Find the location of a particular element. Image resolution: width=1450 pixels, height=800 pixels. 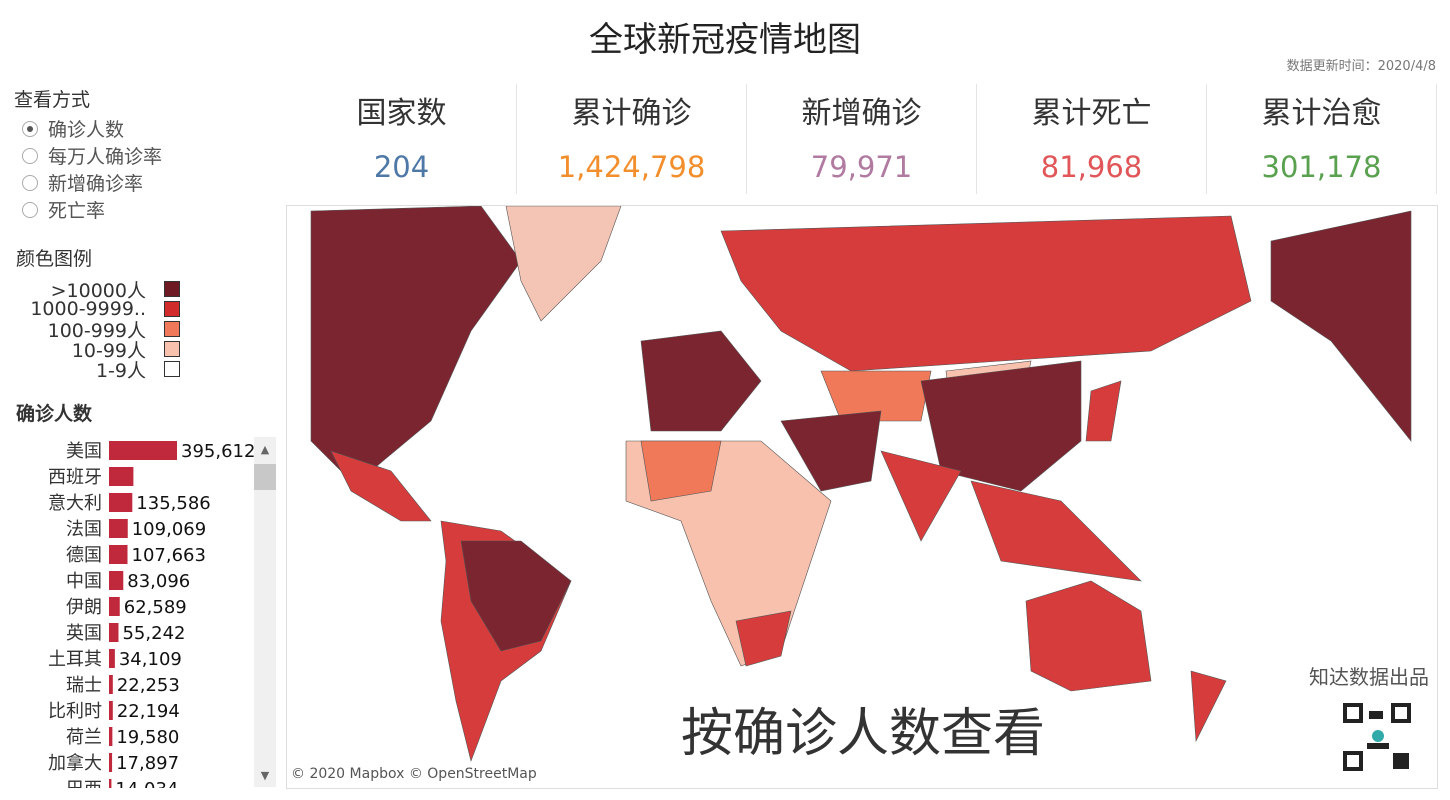

legend-item: 100-999人 is located at coordinates (95, 330).